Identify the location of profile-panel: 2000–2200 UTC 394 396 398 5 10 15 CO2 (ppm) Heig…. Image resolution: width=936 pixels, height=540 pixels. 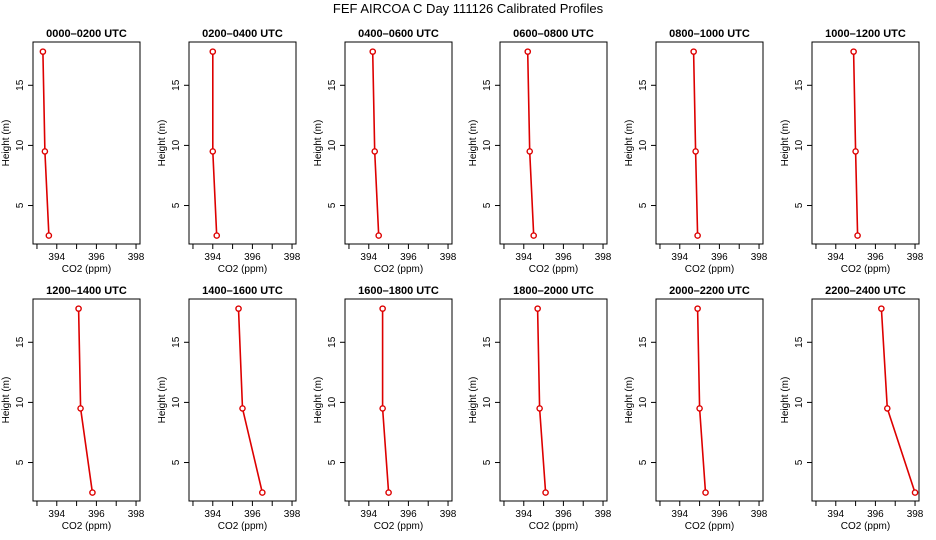
(696, 408).